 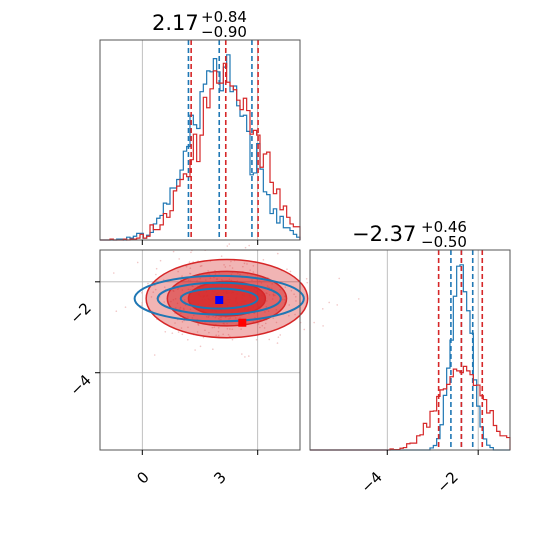 I want to click on x-tick-label-p2-0: −4, so click(x=371, y=482).